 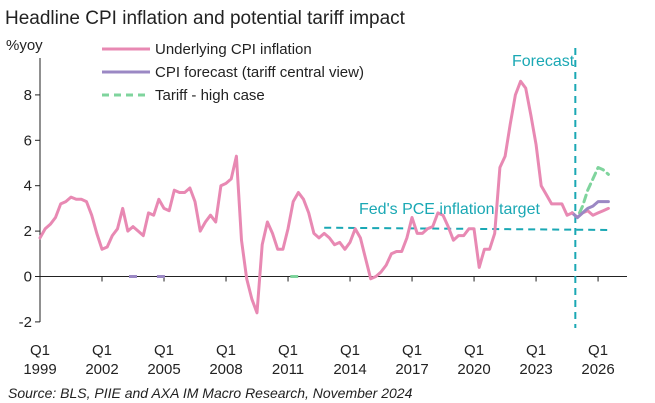 What do you see at coordinates (543, 61) in the screenshot?
I see `forecast-label: Forecast` at bounding box center [543, 61].